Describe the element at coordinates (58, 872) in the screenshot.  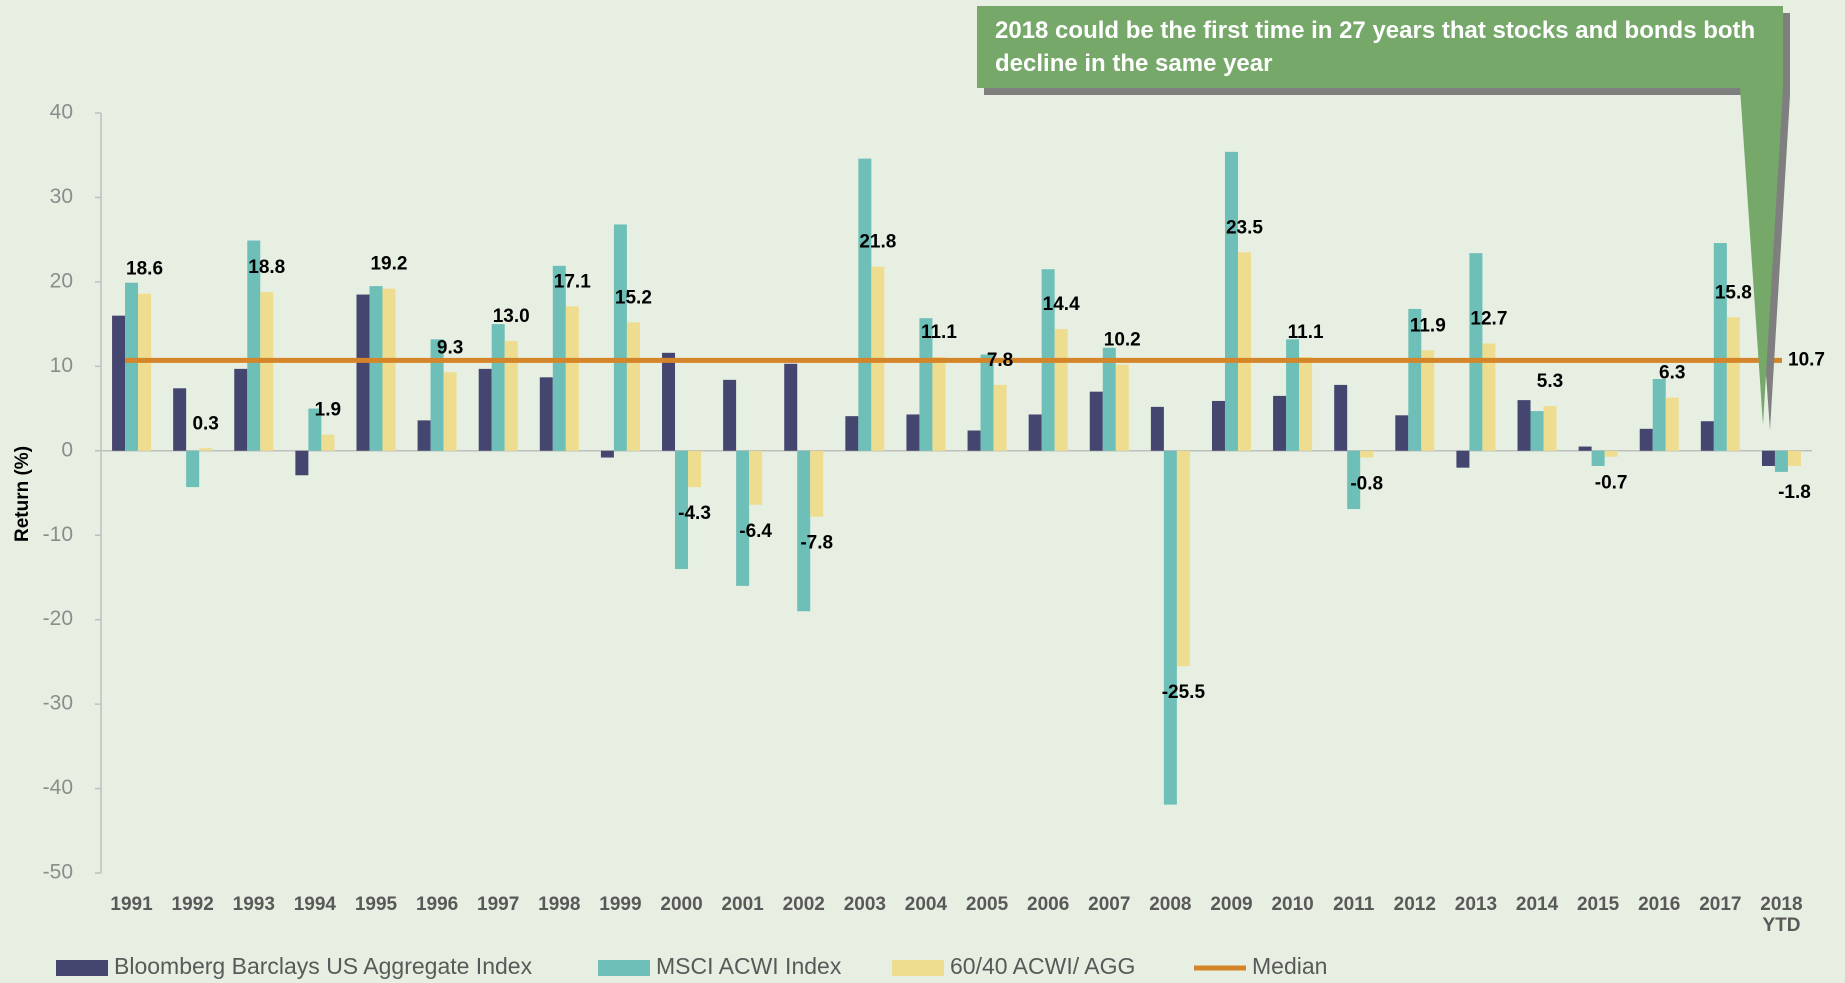
I see `y-tick-label: -50` at that location.